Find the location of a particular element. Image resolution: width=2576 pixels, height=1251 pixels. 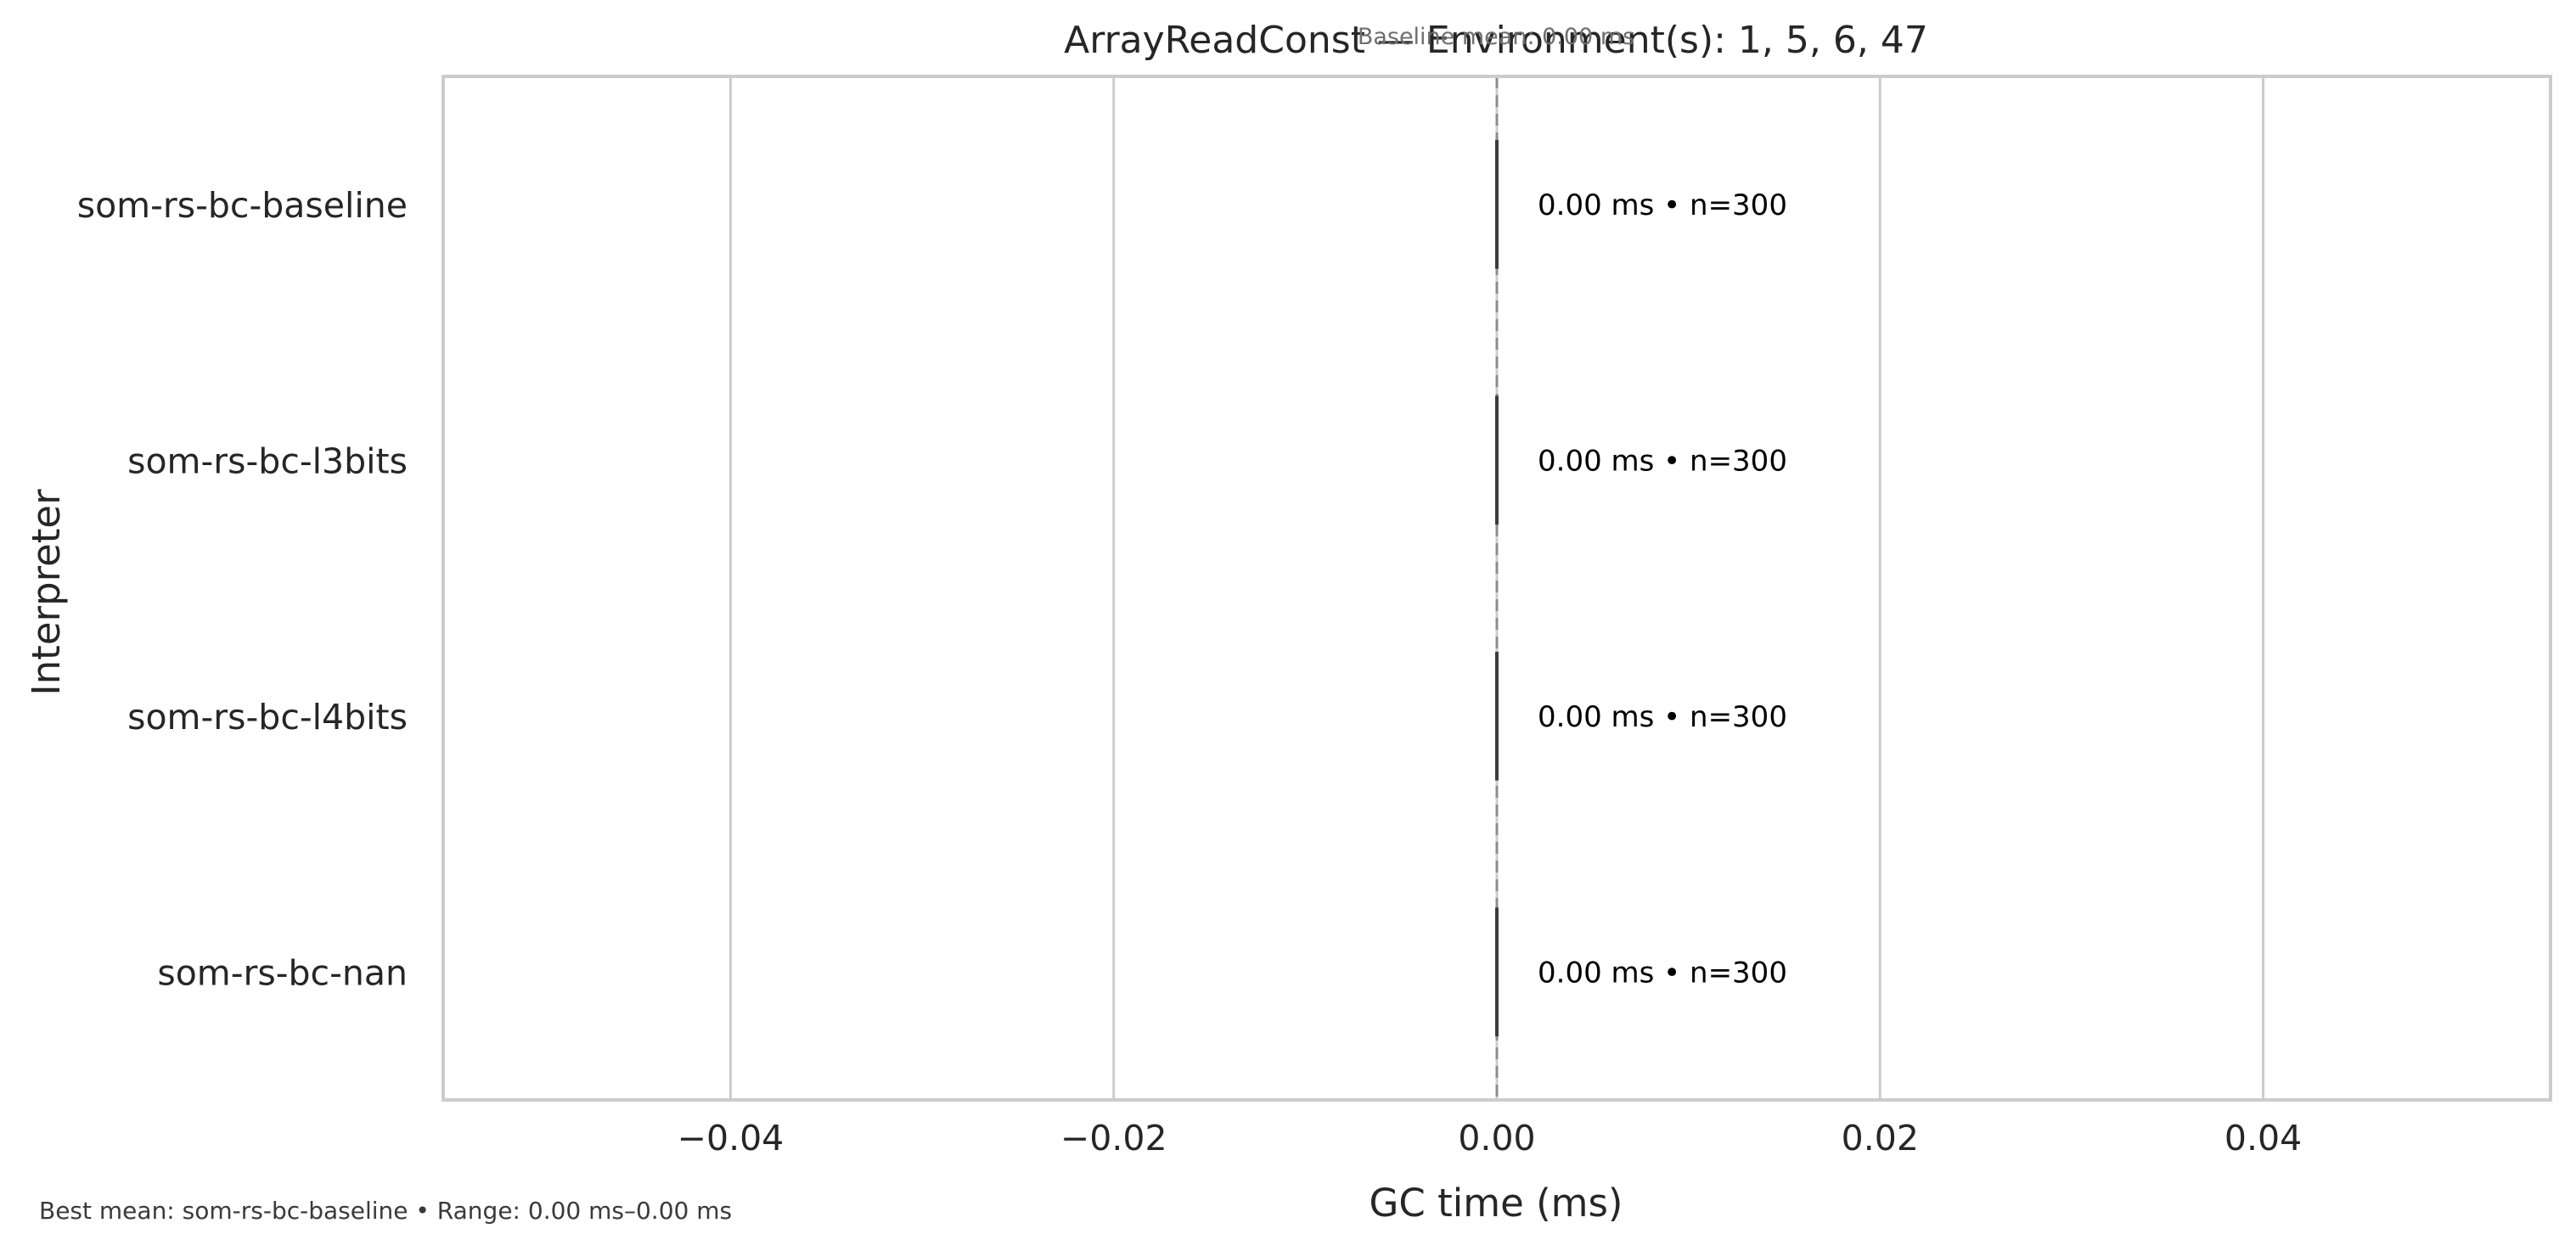

x-tick-label: −0.02 is located at coordinates (1113, 1138).